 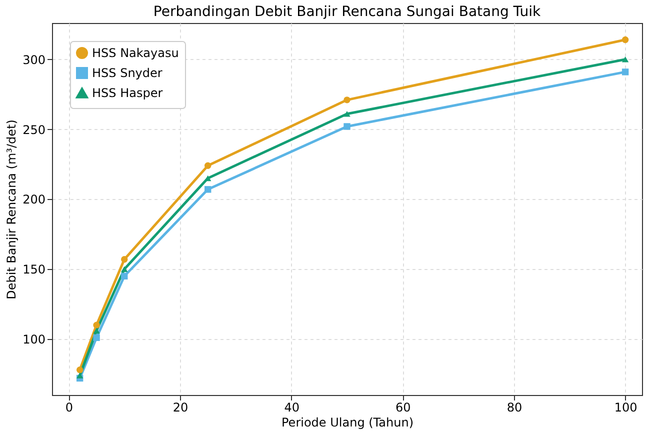 I want to click on y-tick-label: 100, so click(x=34, y=339).